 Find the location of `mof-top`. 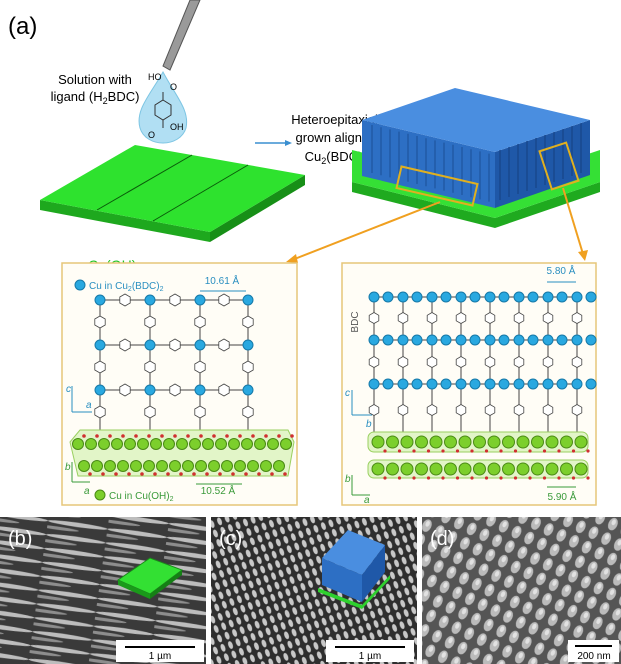

mof-top is located at coordinates (476, 120).